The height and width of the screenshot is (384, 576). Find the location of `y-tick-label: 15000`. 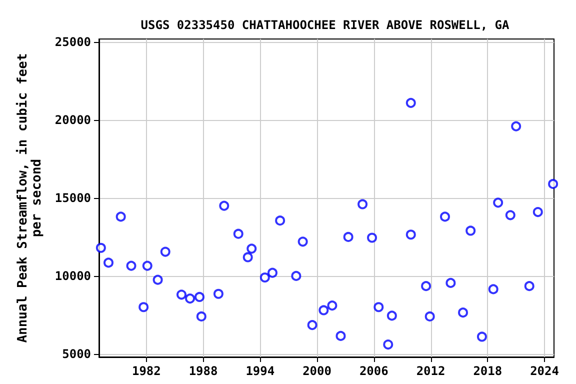

y-tick-label: 15000 is located at coordinates (73, 198).